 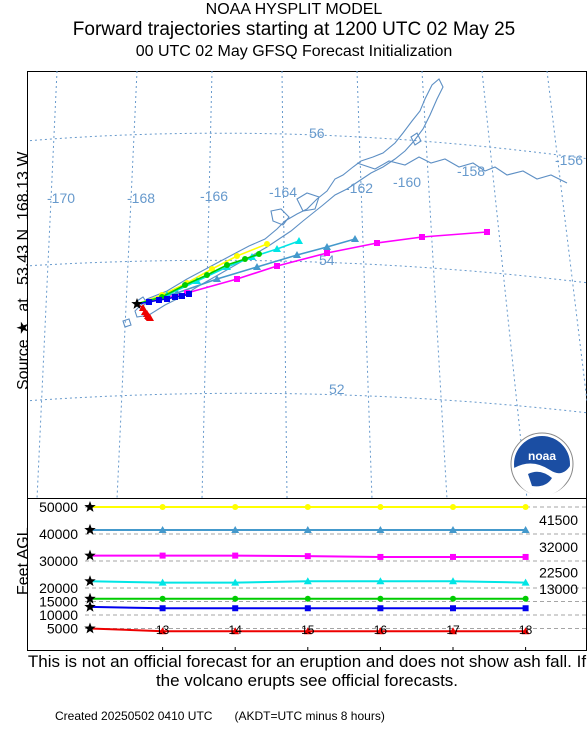 What do you see at coordinates (307, 568) in the screenshot?
I see `altitude-series` at bounding box center [307, 568].